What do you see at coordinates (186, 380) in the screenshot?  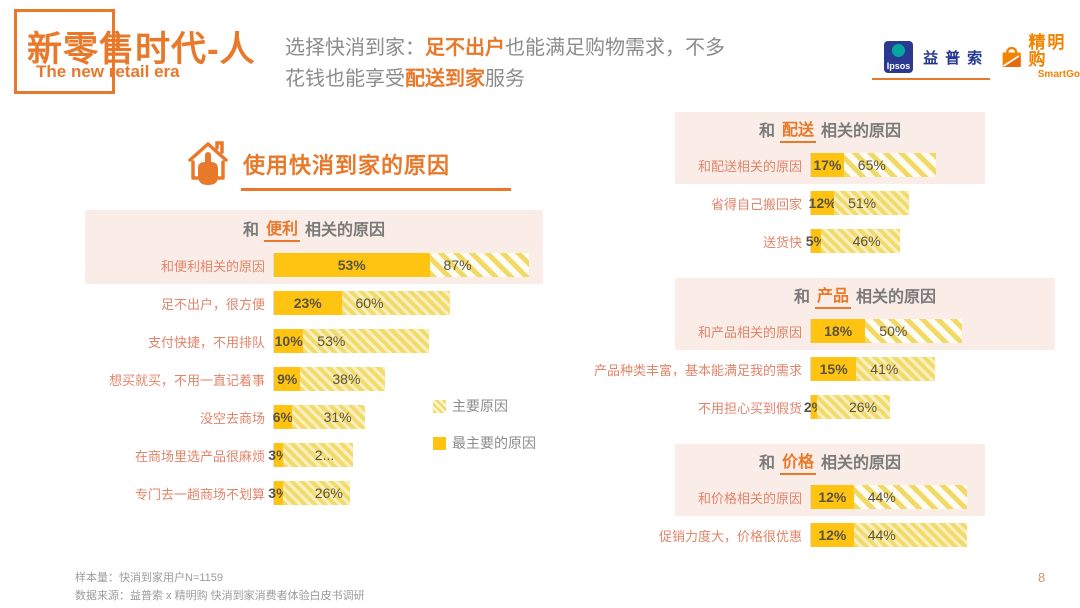 I see `row-label: 想买就买，不用一直记着事` at bounding box center [186, 380].